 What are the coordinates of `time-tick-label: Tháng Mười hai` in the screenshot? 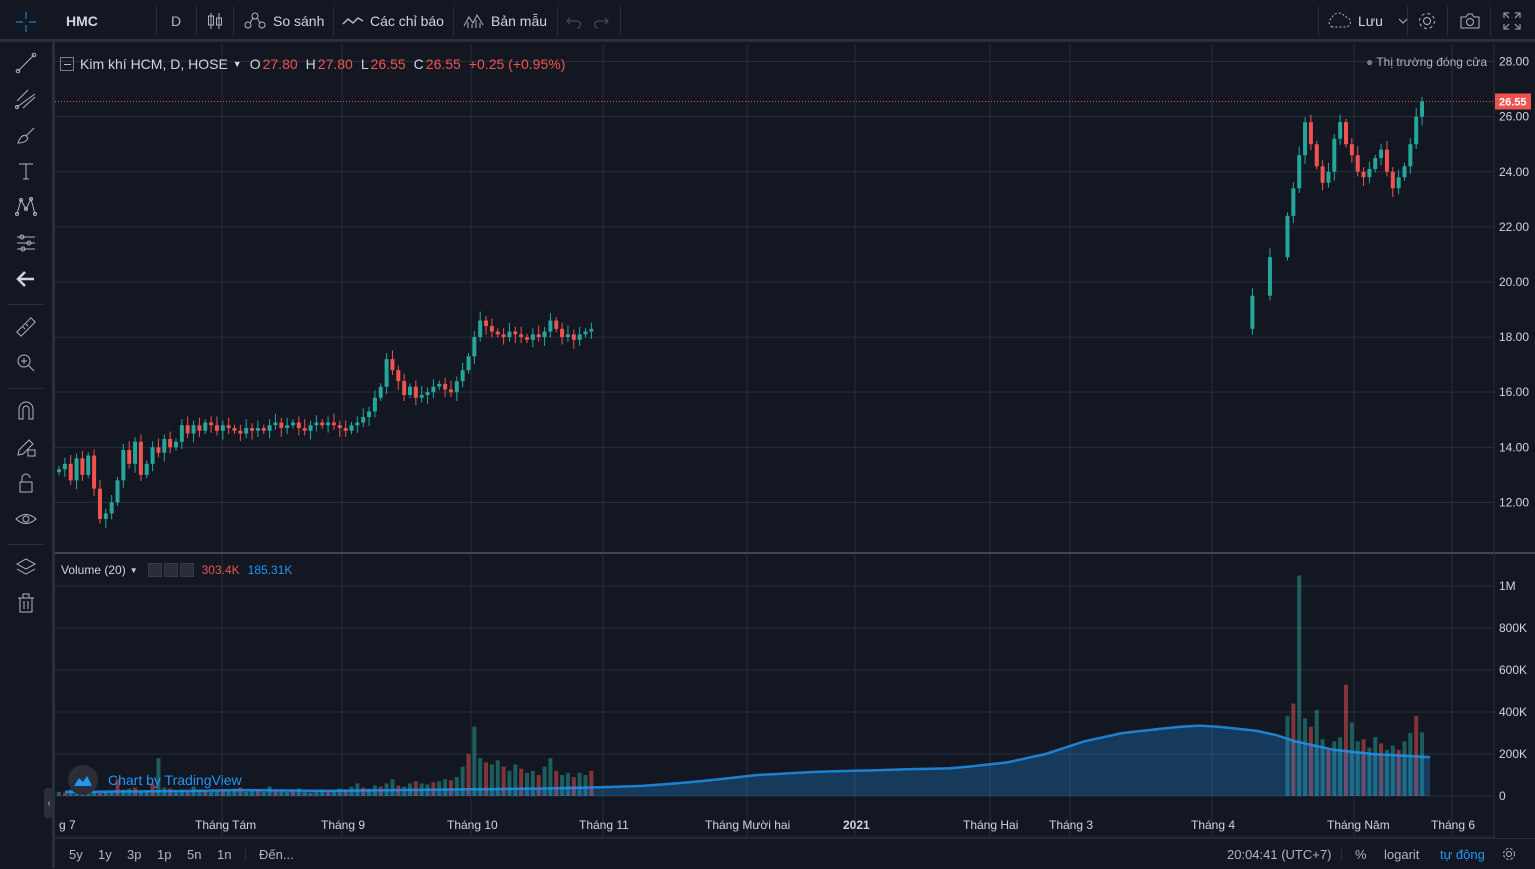 It's located at (747, 825).